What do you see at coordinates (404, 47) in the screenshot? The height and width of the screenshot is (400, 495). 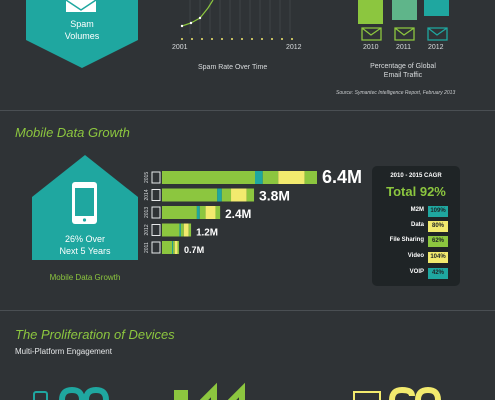 I see `traffic-year: 2011` at bounding box center [404, 47].